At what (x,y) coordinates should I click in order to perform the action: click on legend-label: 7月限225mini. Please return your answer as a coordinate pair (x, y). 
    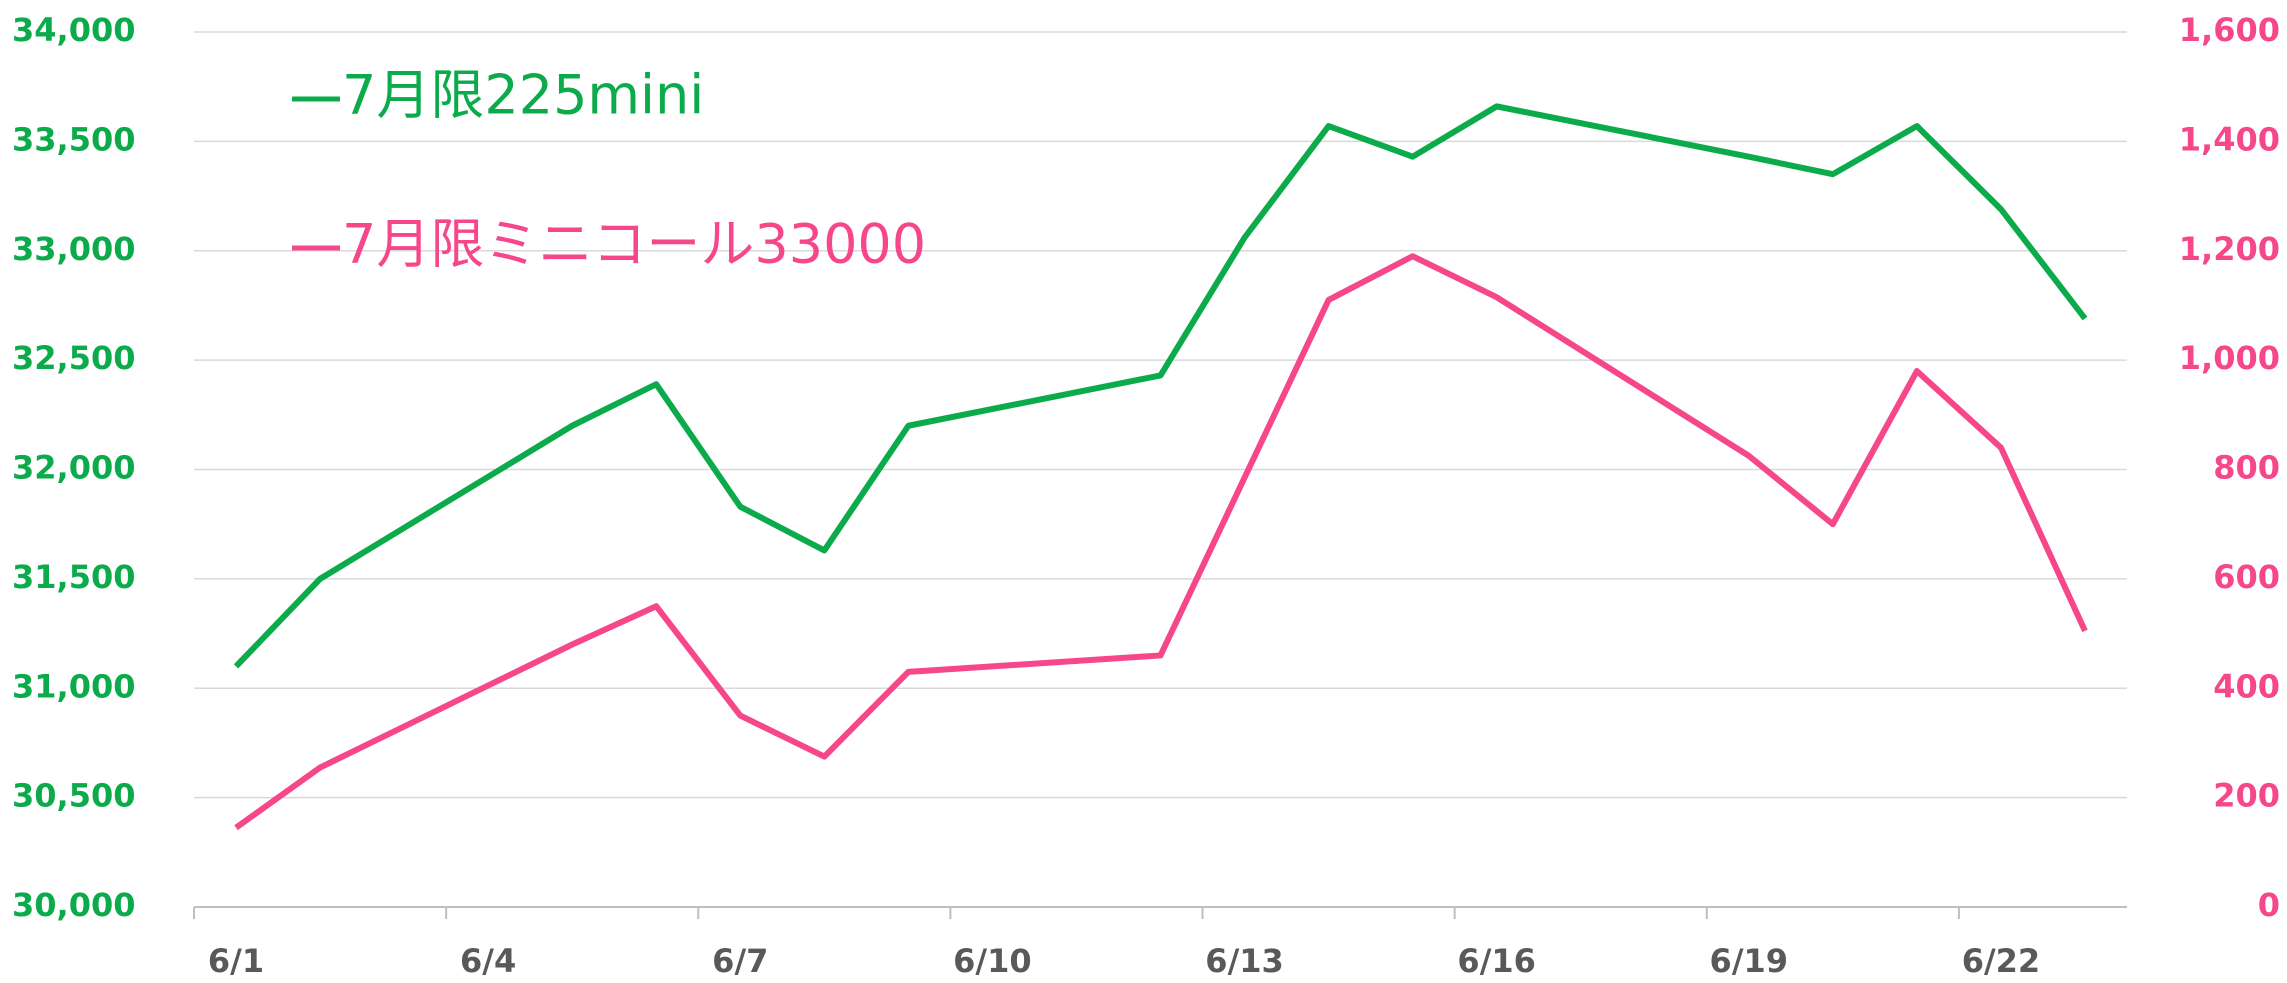
    Looking at the image, I should click on (523, 95).